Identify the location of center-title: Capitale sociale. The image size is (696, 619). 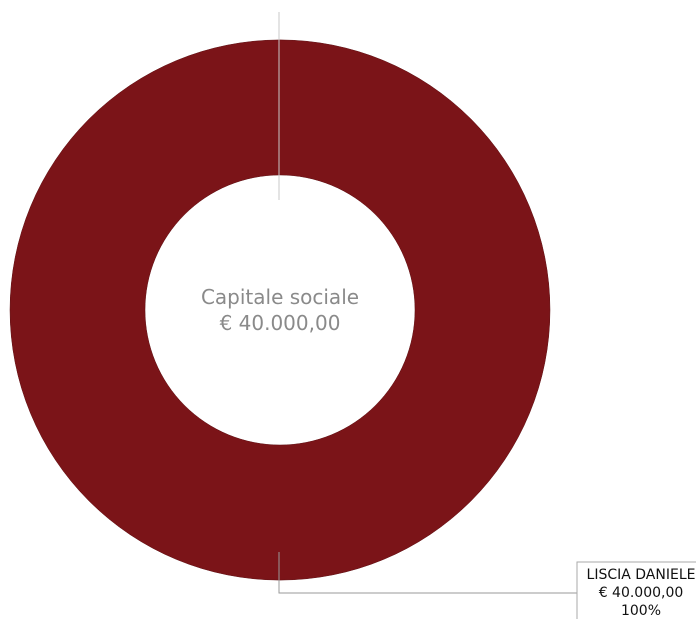
(280, 297).